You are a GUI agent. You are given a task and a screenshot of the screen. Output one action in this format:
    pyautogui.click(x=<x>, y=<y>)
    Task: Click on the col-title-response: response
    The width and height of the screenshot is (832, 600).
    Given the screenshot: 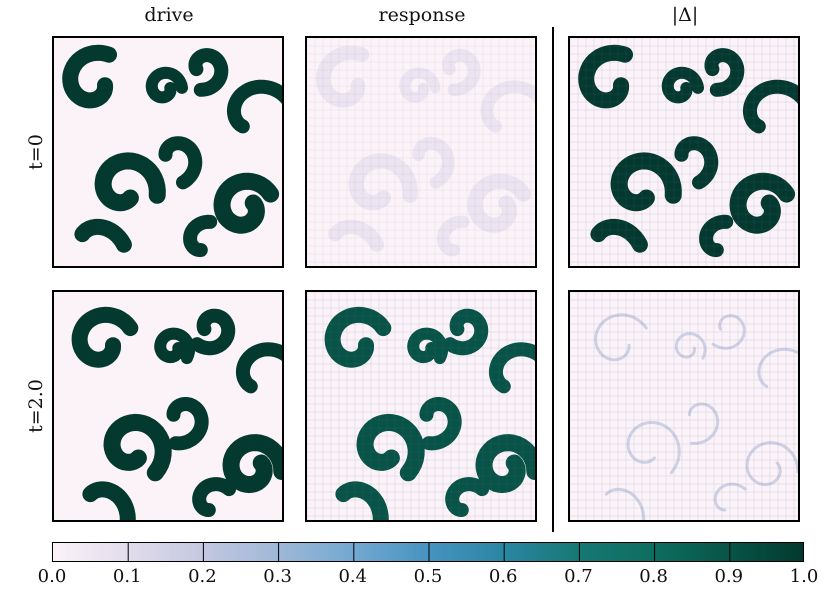 What is the action you would take?
    pyautogui.click(x=422, y=15)
    